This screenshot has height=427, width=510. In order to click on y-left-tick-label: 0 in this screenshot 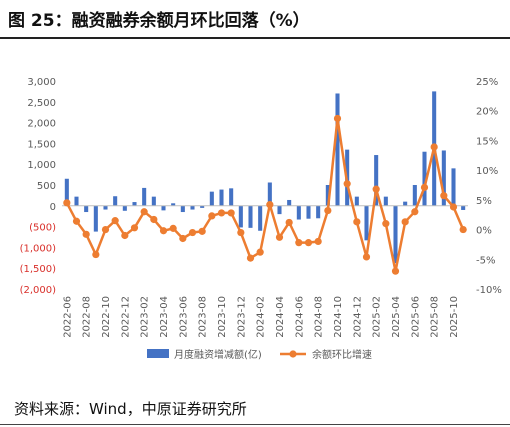, I will do `click(53, 207)`.